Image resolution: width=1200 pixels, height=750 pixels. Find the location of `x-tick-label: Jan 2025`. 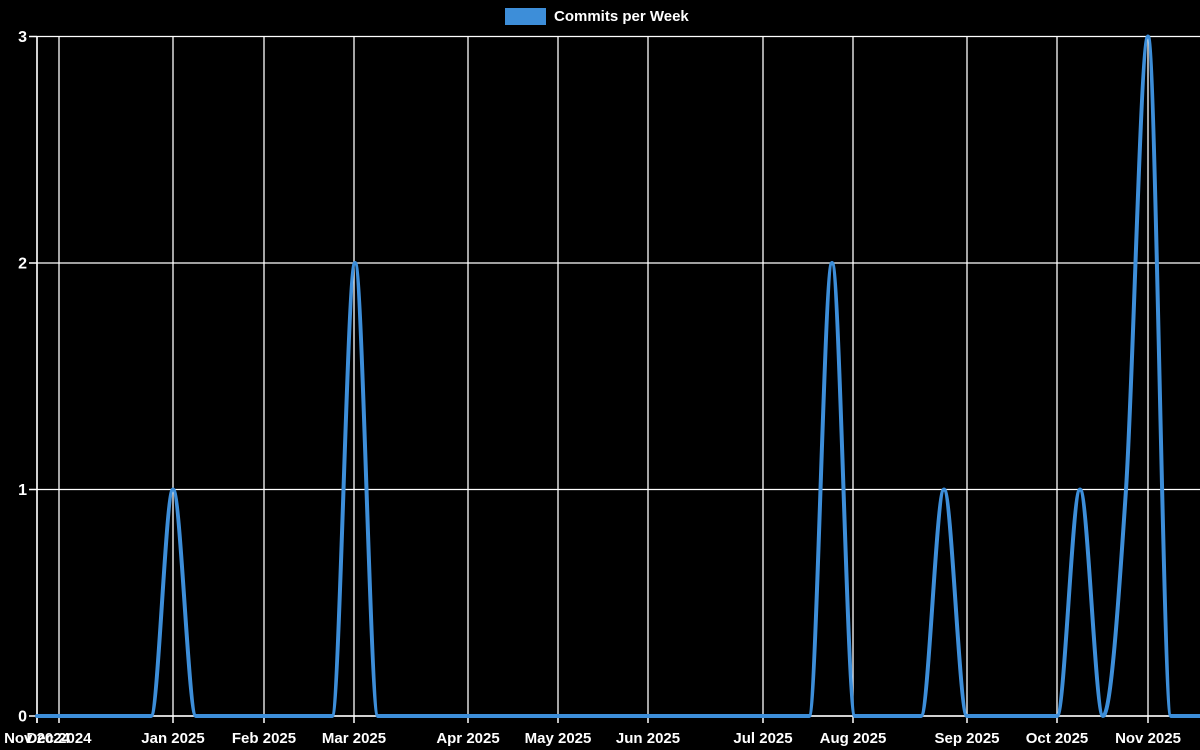

x-tick-label: Jan 2025 is located at coordinates (172, 738).